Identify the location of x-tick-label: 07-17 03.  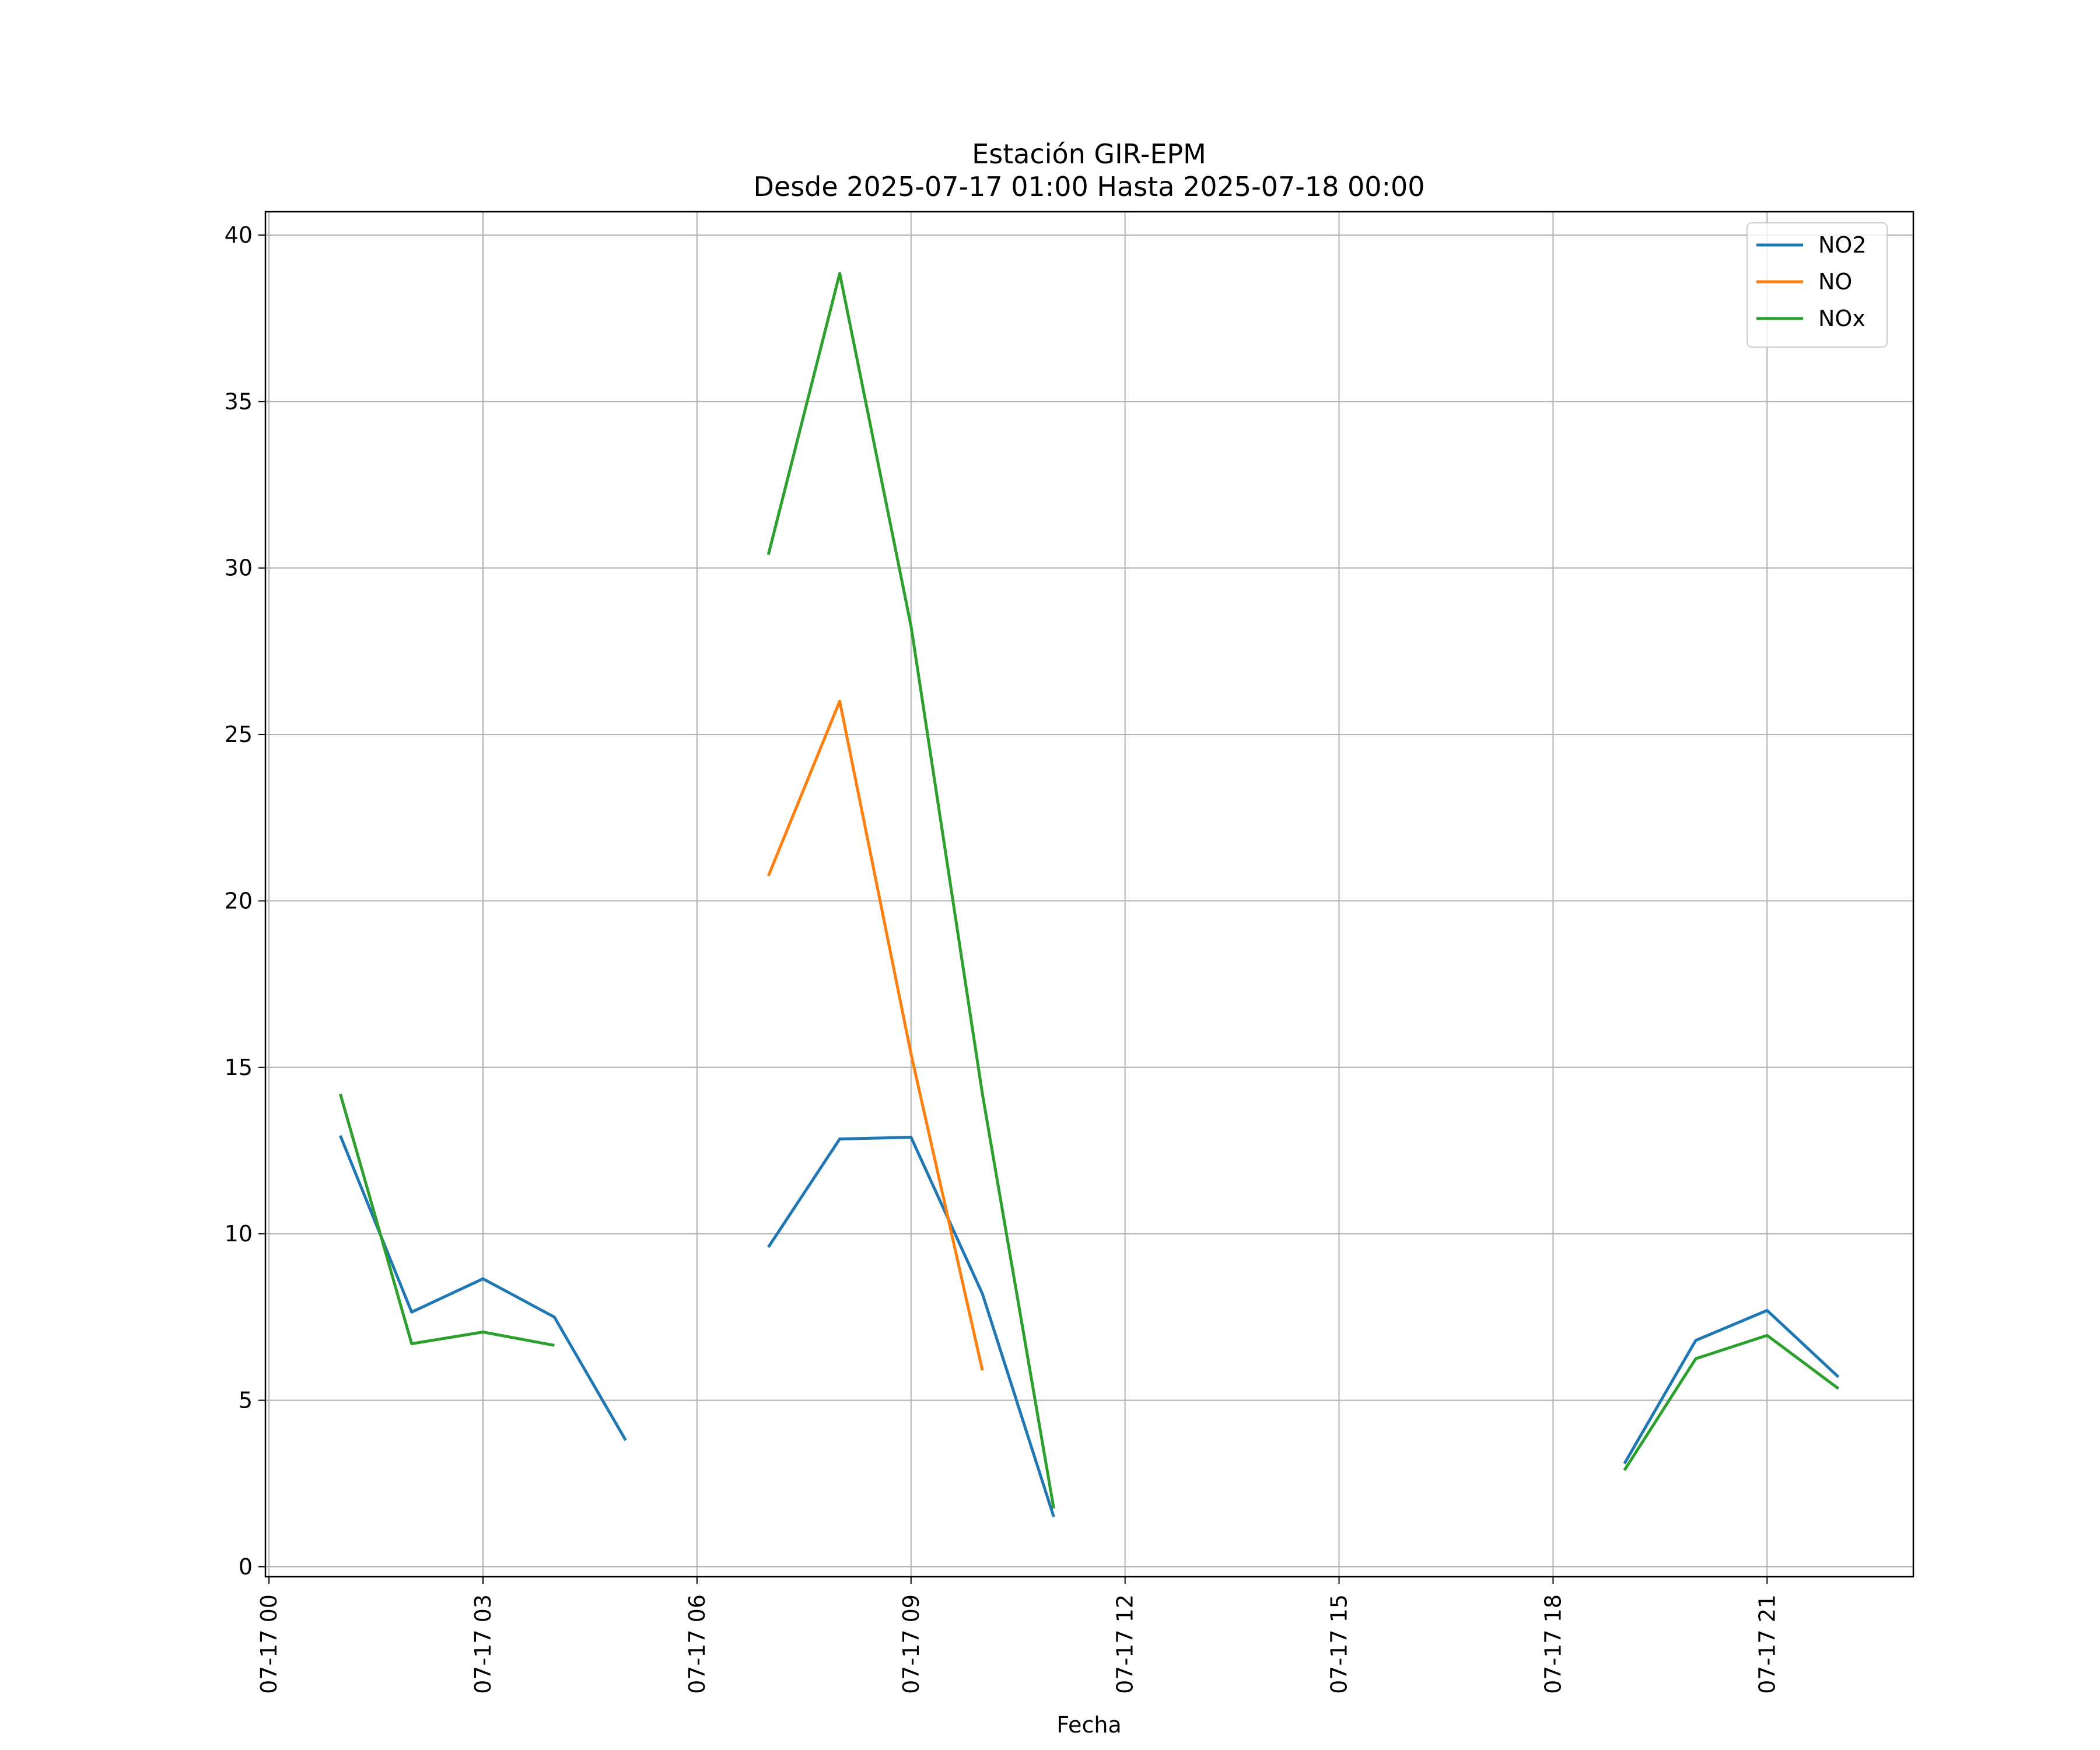
(483, 1644).